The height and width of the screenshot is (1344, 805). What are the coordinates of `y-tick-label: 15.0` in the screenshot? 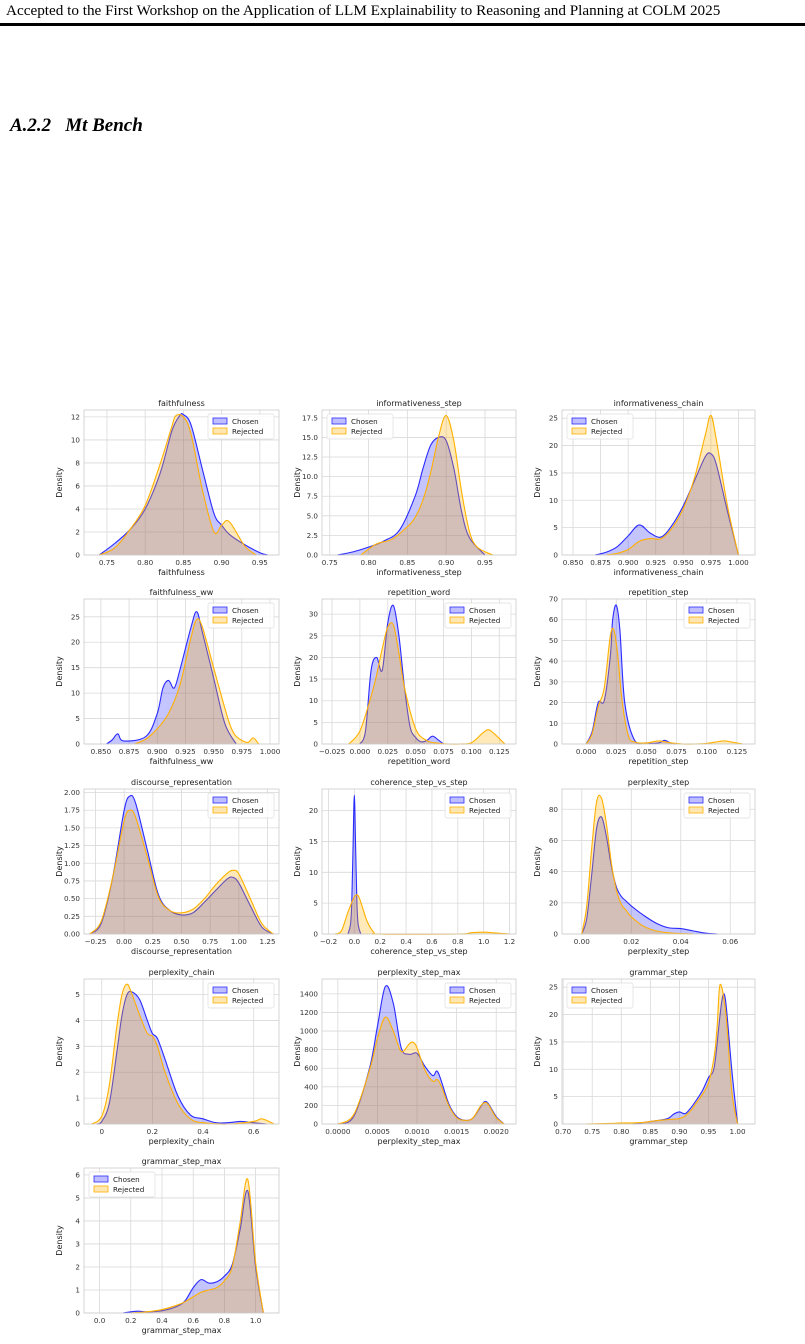 It's located at (310, 437).